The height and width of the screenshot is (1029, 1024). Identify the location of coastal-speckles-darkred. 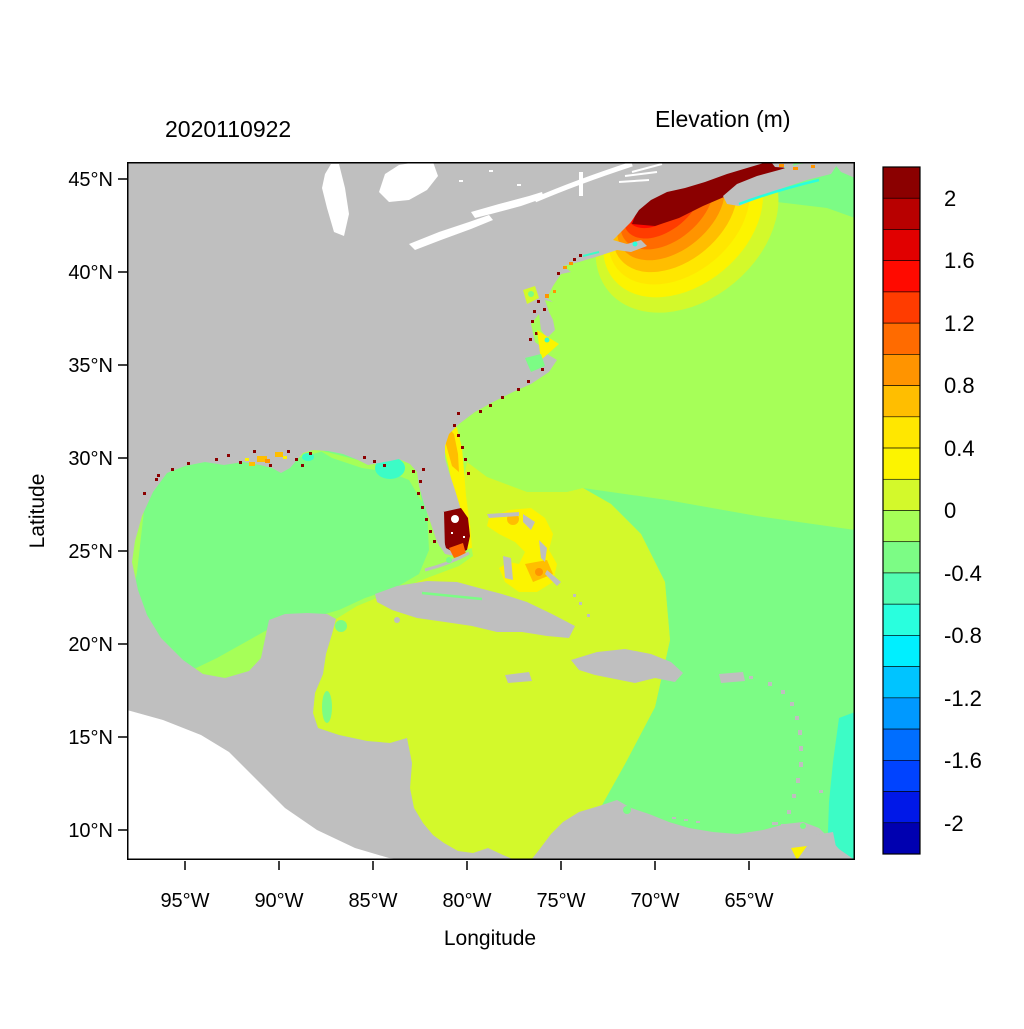
(362, 398).